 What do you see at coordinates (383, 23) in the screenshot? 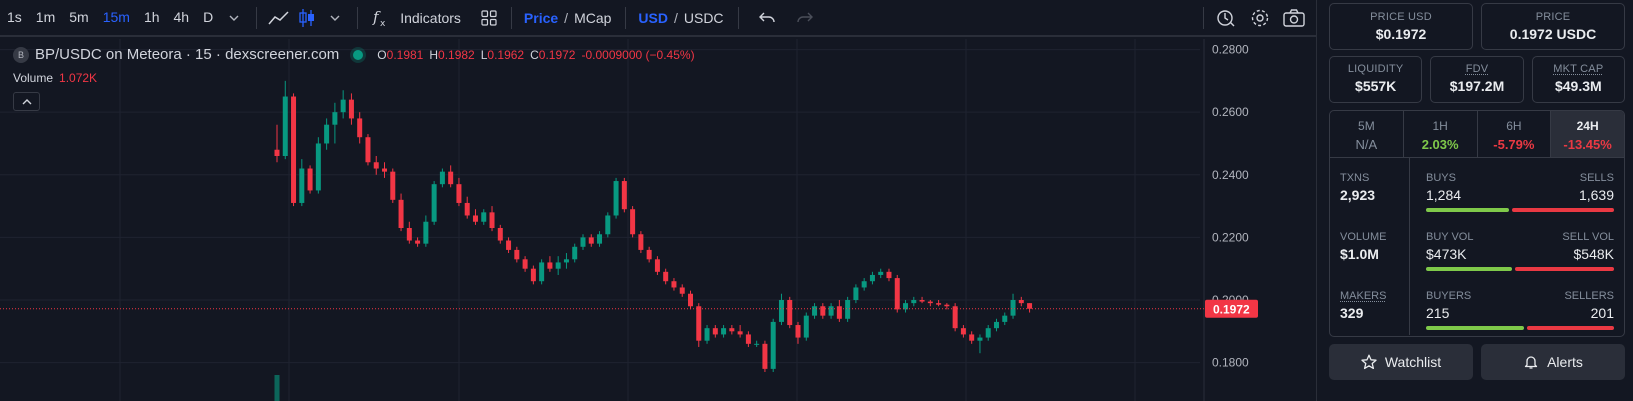
I see `svg-text: x` at bounding box center [383, 23].